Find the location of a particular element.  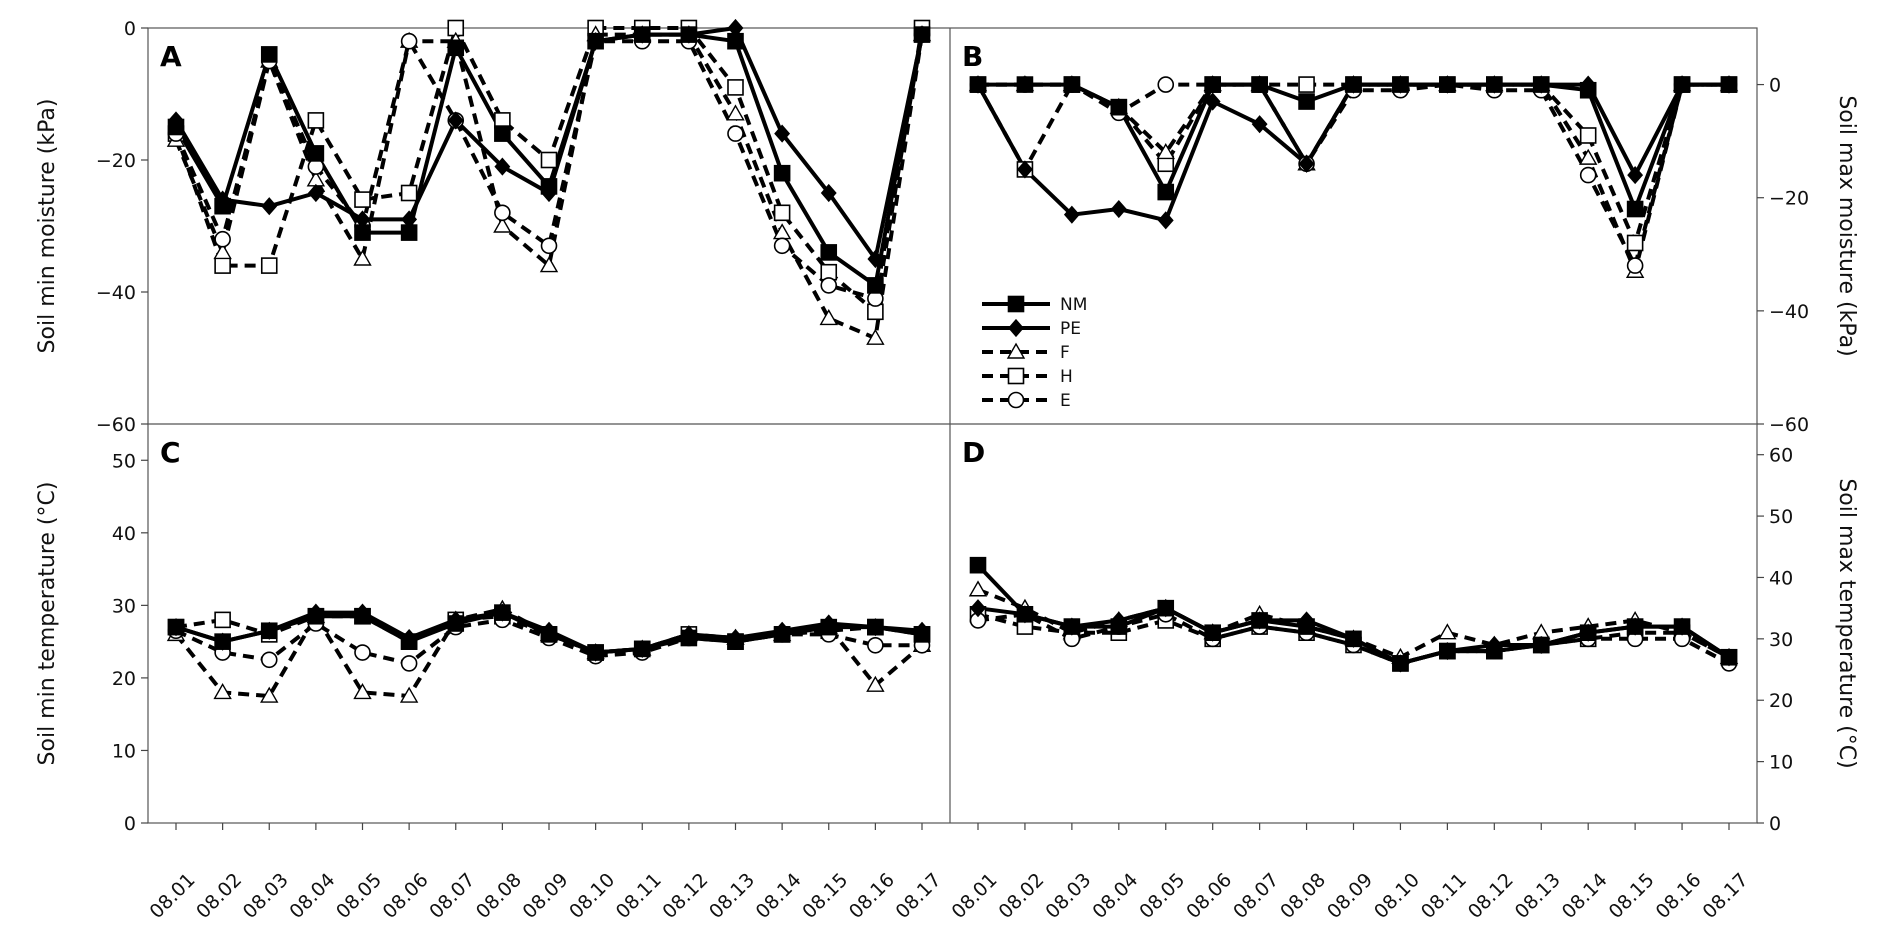

panel-d-series-e-line is located at coordinates (1353, 639).